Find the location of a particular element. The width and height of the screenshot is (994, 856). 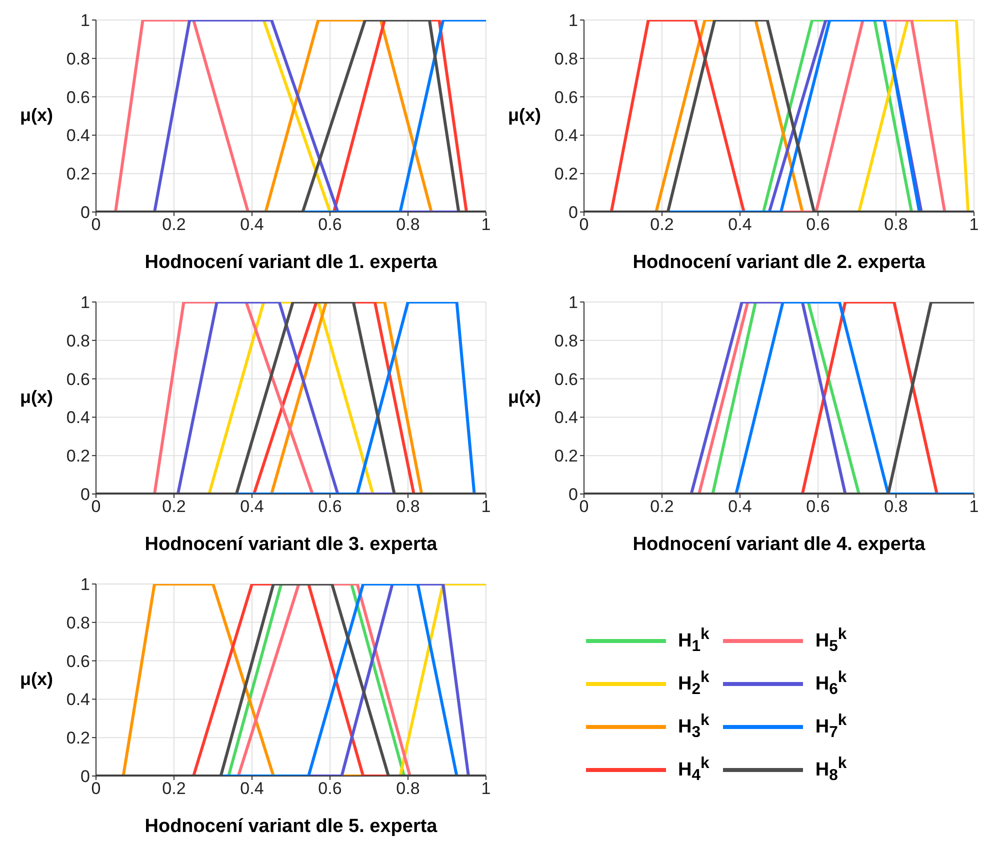

x-axis-title: Hodnocení variant dle 5. experta is located at coordinates (291, 826).